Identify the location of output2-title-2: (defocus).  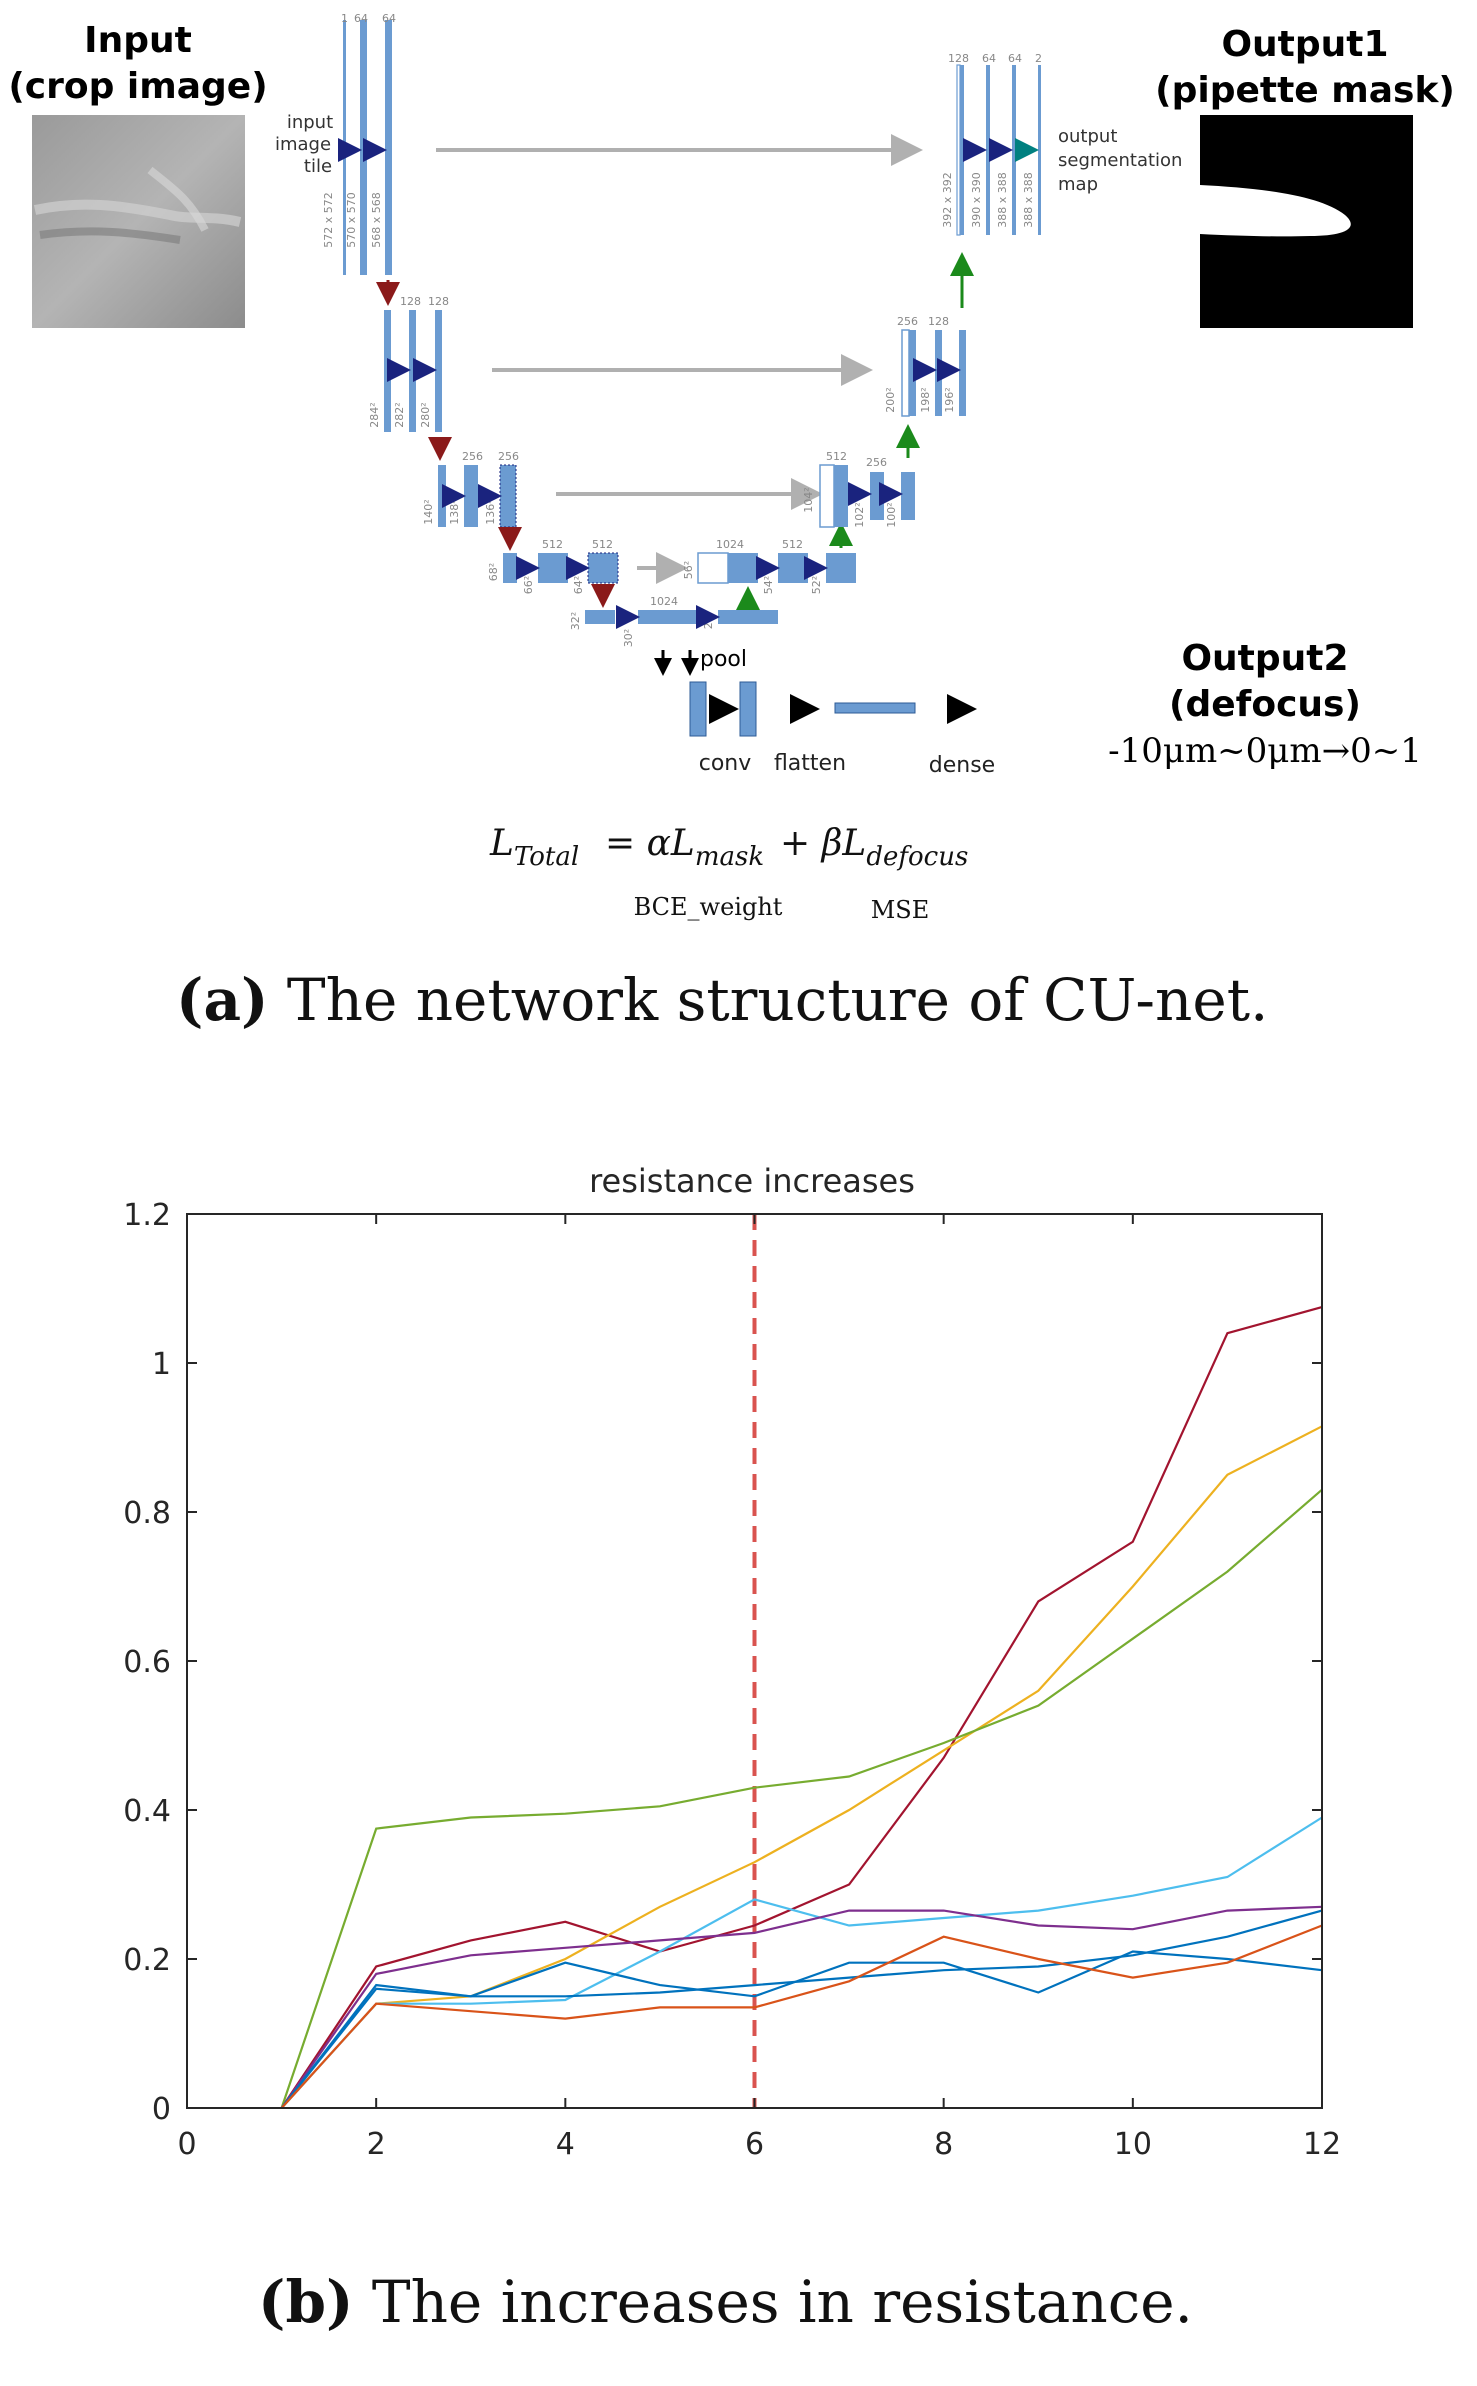
(1265, 704).